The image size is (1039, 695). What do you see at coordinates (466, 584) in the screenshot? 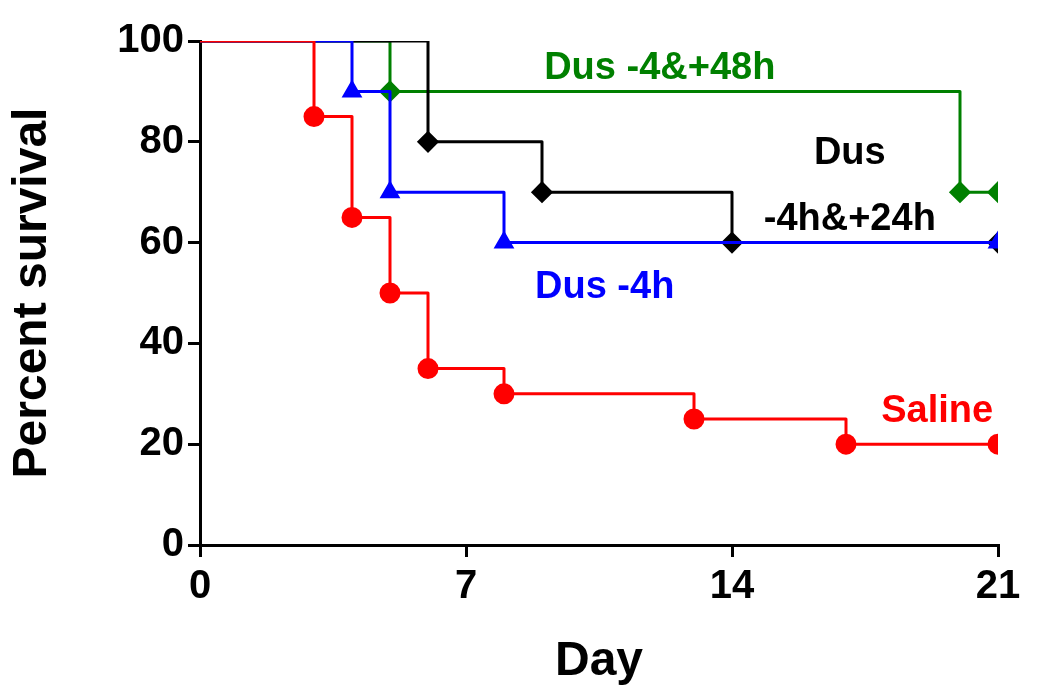
I see `x-tick-label: 7` at bounding box center [466, 584].